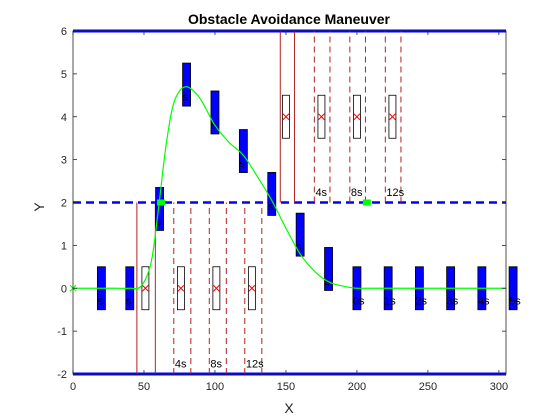 The height and width of the screenshot is (420, 560). What do you see at coordinates (64, 75) in the screenshot?
I see `y-tick-label: 5` at bounding box center [64, 75].